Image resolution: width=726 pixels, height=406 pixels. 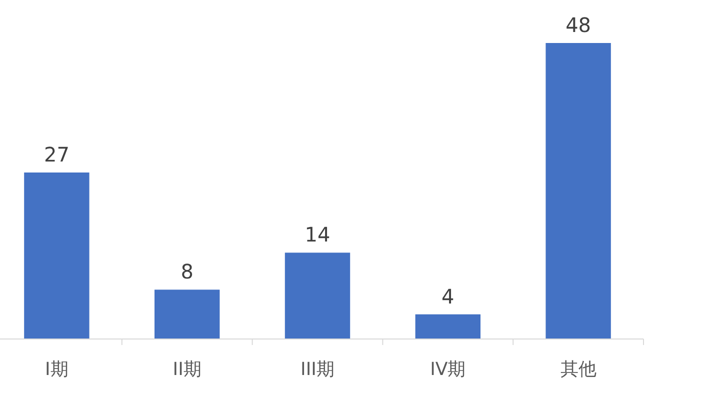 What do you see at coordinates (56, 369) in the screenshot?
I see `x-tick-label: I期` at bounding box center [56, 369].